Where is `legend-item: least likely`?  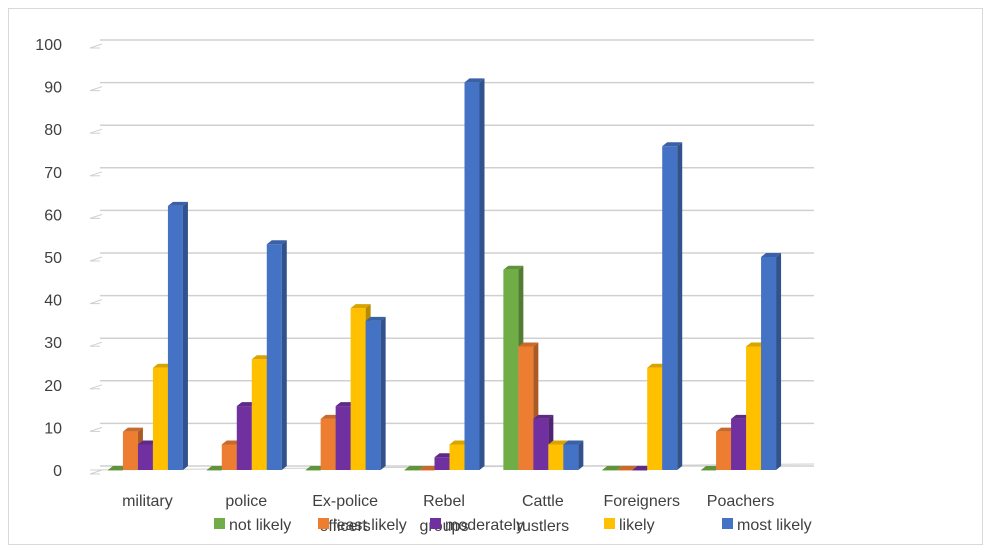 legend-item: least likely is located at coordinates (362, 525).